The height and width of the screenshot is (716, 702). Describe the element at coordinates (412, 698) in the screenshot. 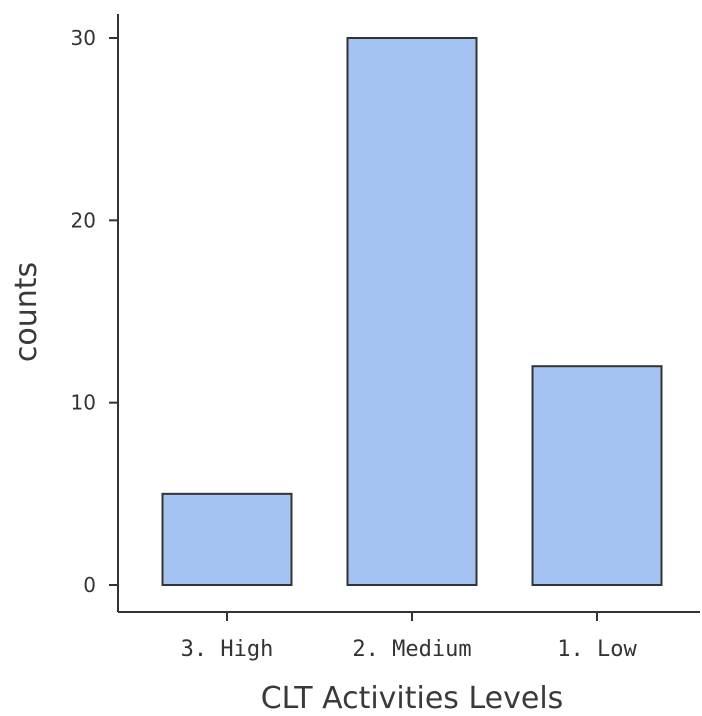

I see `x-axis-title: CLT Activities Levels` at that location.